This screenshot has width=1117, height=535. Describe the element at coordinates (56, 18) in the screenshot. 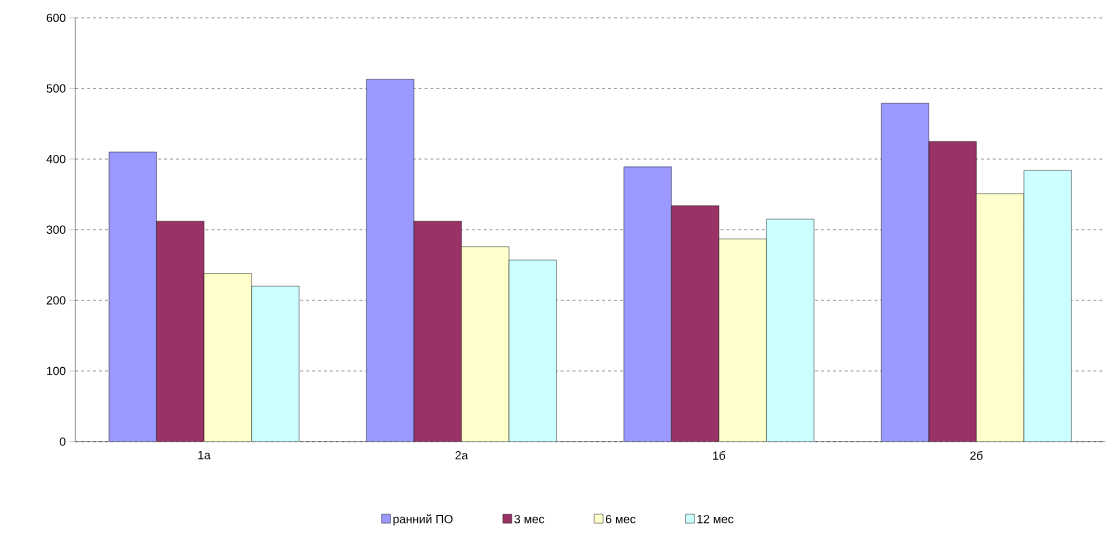

I see `y-tick-label: 600` at that location.